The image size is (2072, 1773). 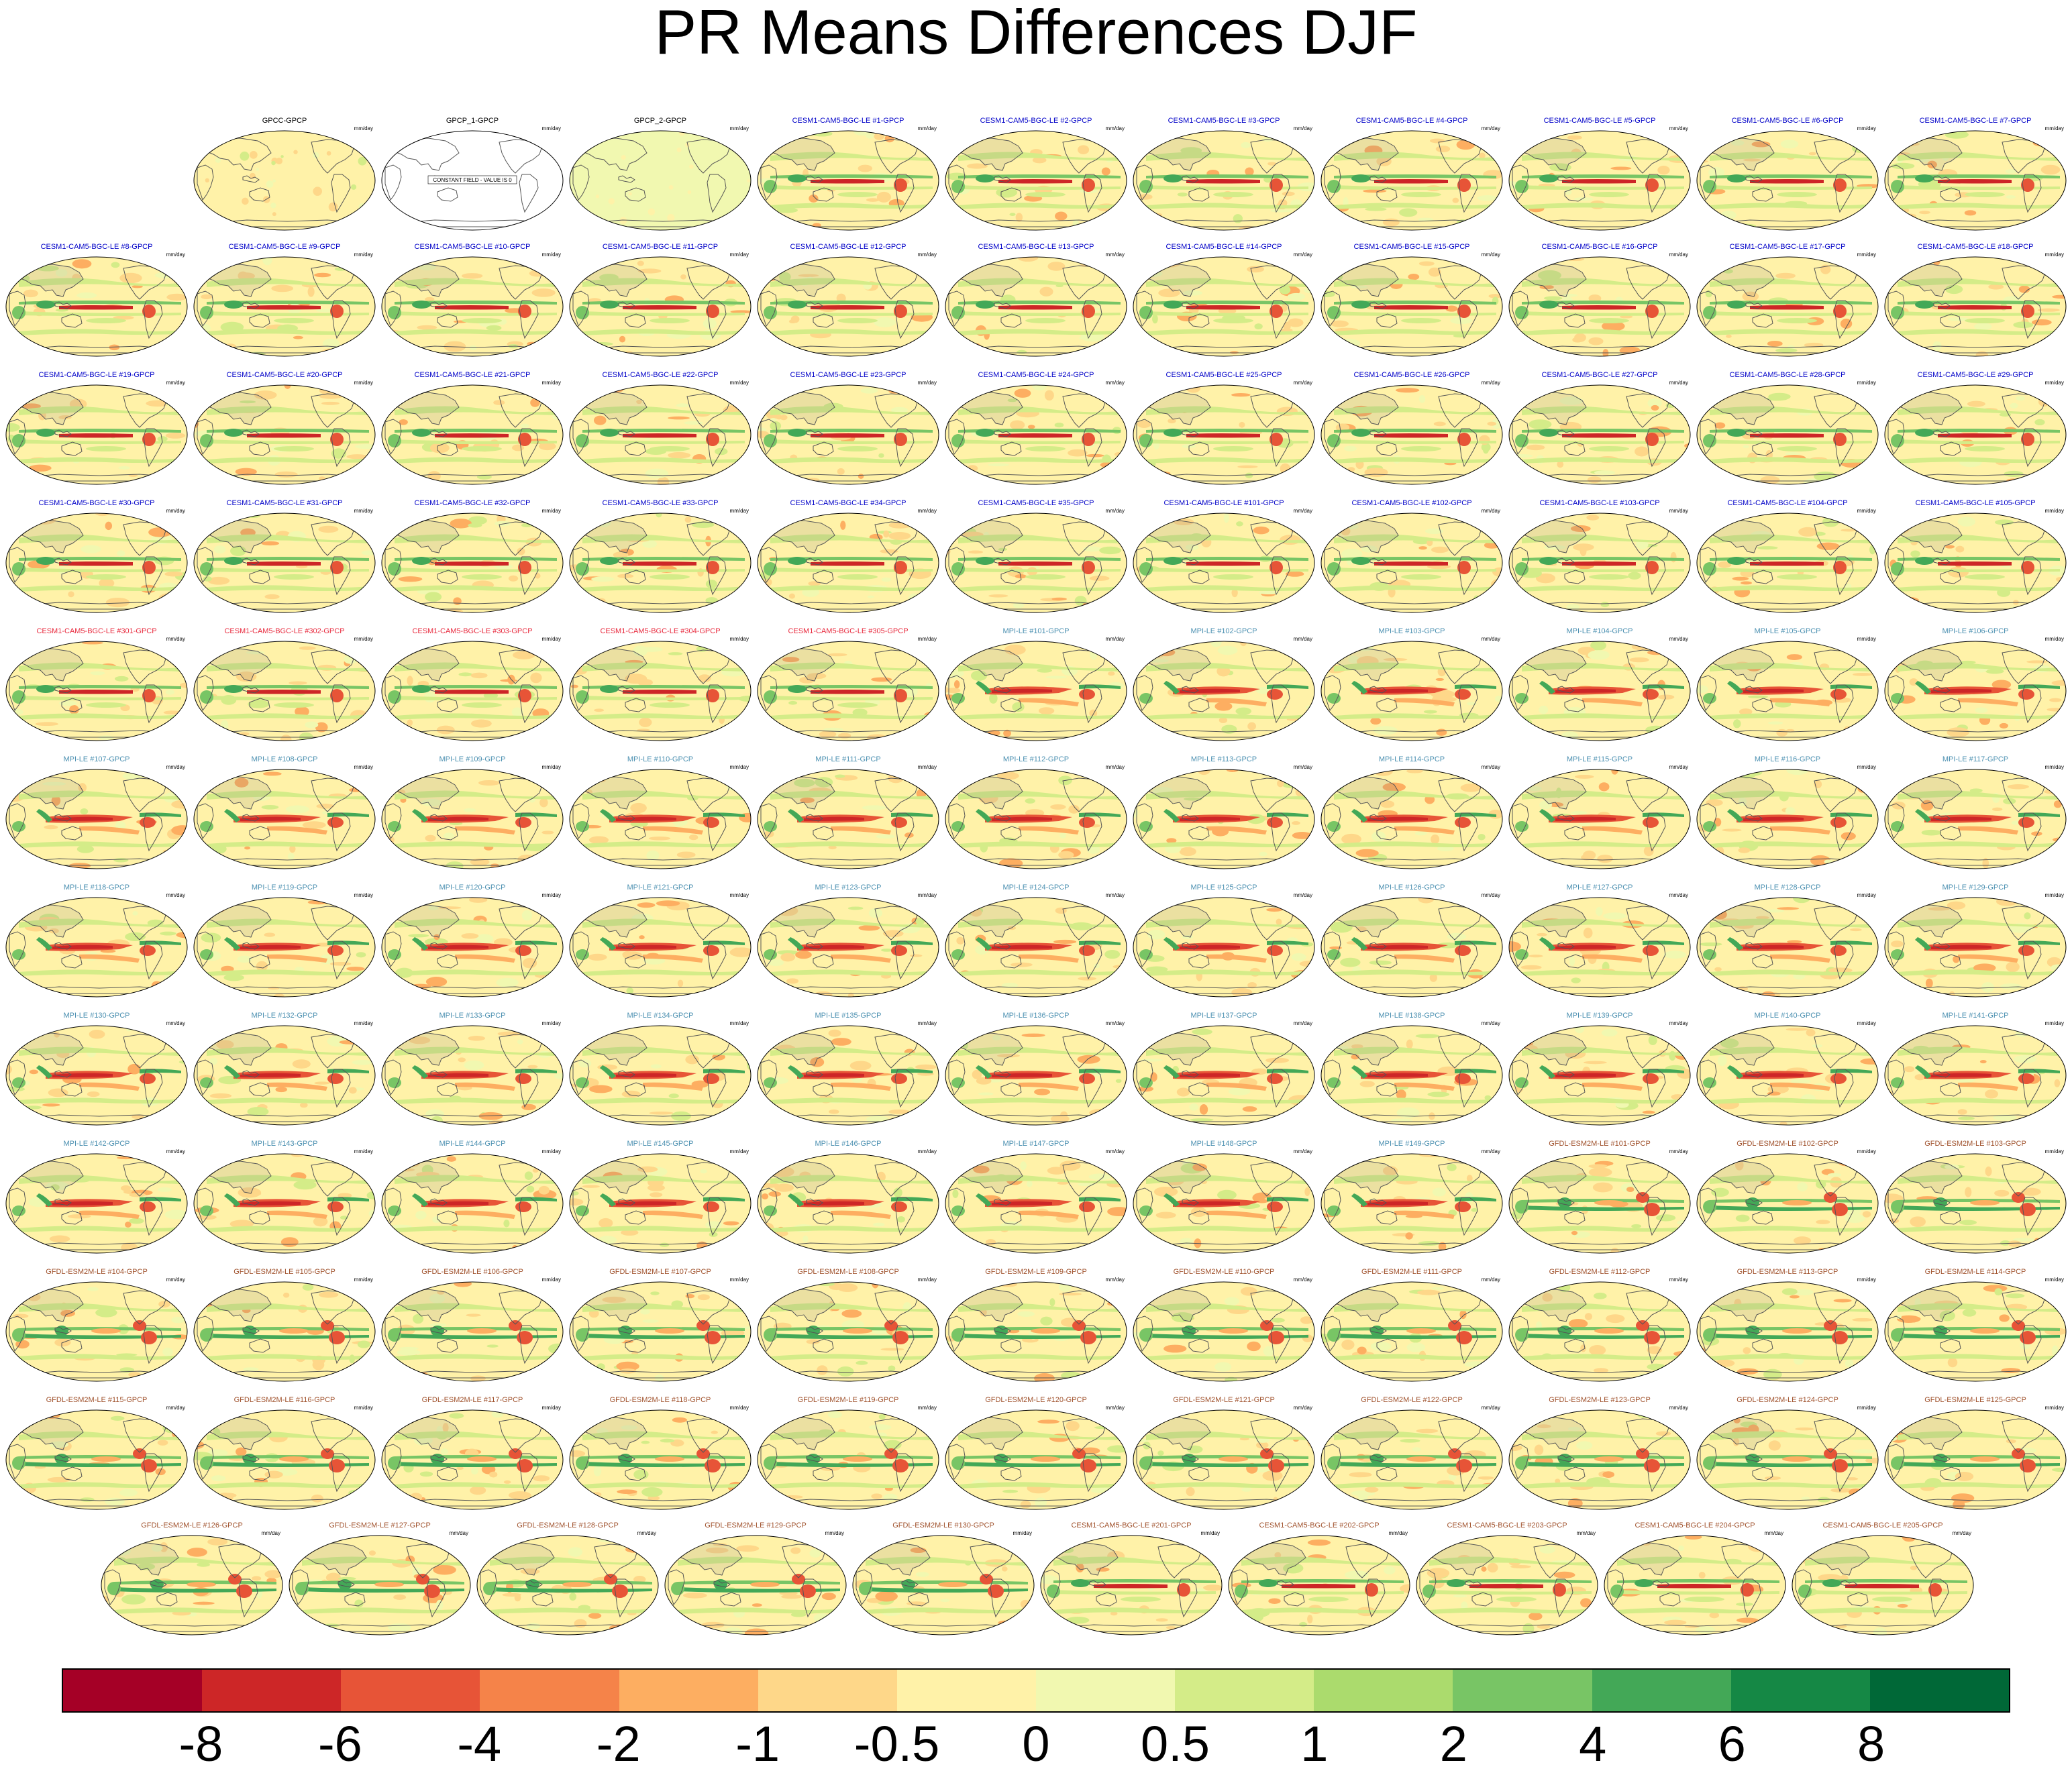 What do you see at coordinates (1797, 194) in the screenshot?
I see `spcz-green` at bounding box center [1797, 194].